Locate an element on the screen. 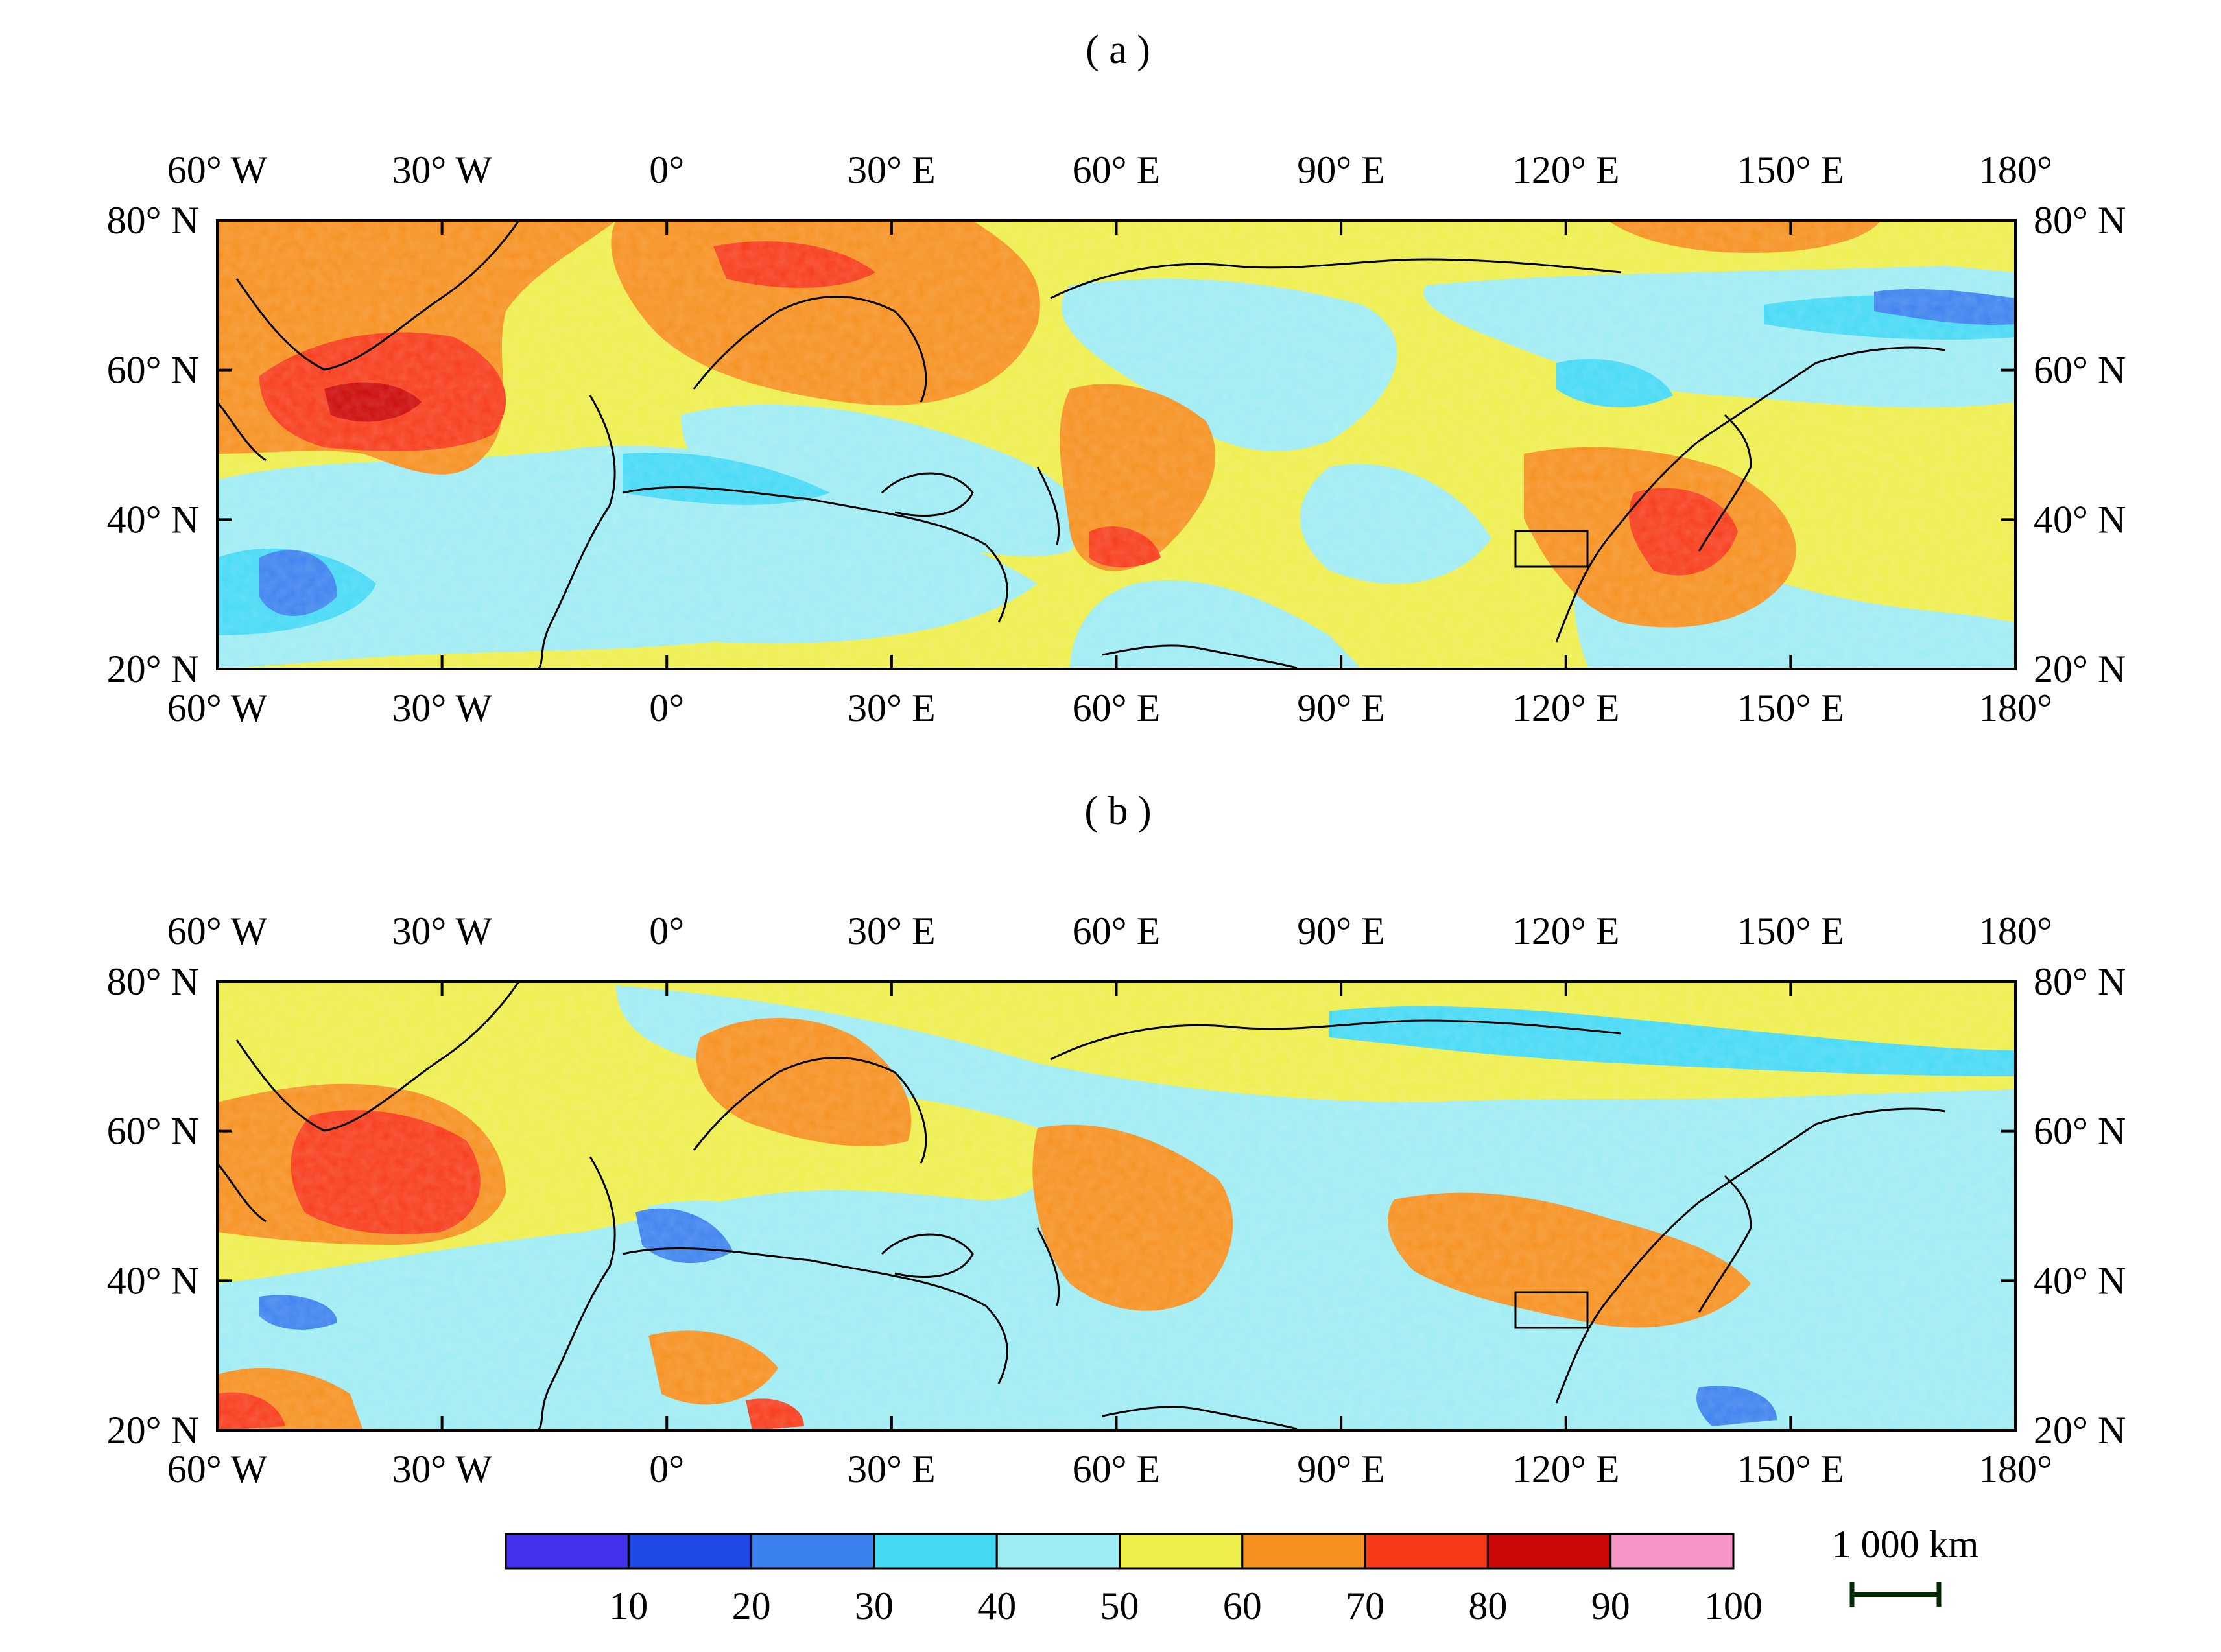 Image resolution: width=2221 pixels, height=1652 pixels. colorbar-tick-label: 60 is located at coordinates (1242, 1606).